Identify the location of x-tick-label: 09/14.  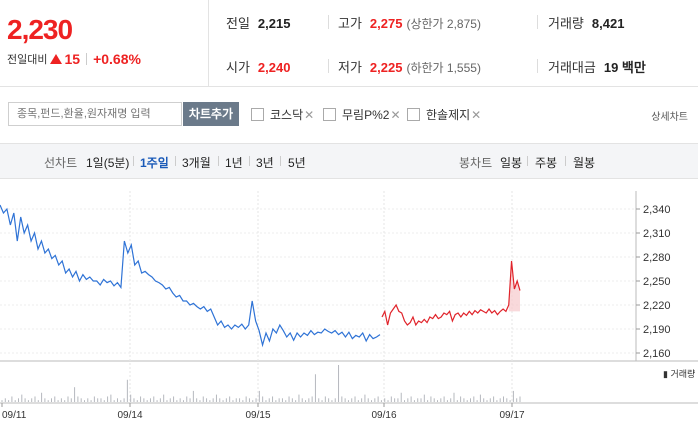
(129, 415).